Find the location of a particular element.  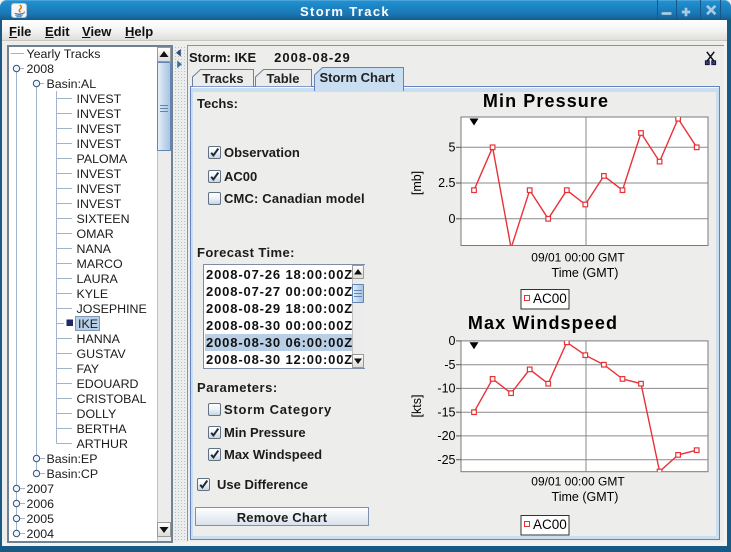

svg-text: -10 is located at coordinates (446, 389).